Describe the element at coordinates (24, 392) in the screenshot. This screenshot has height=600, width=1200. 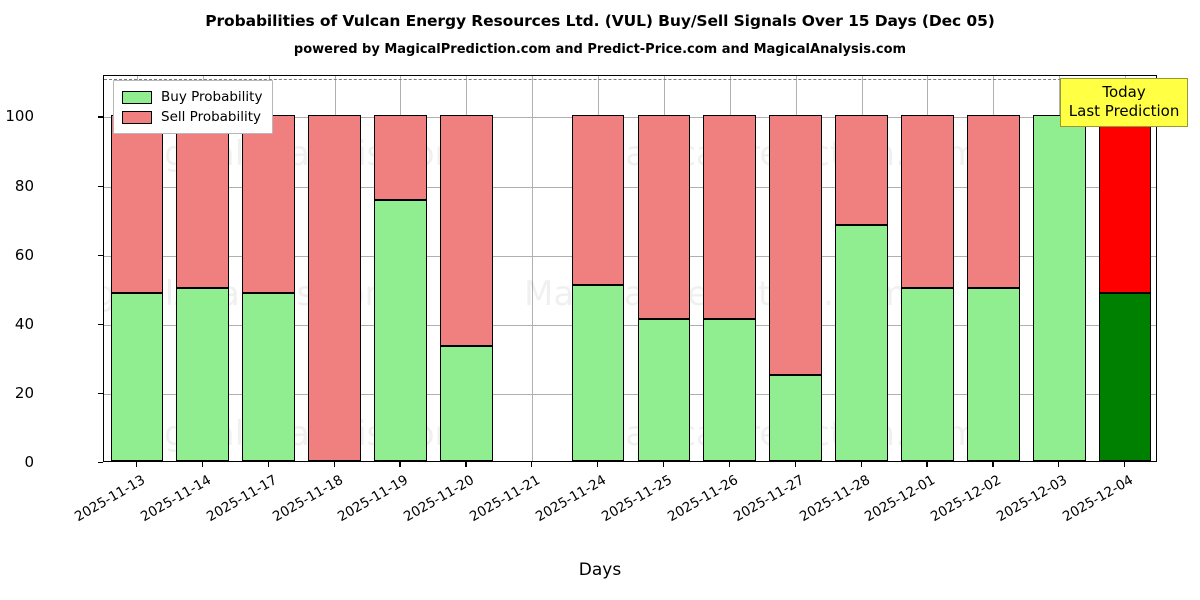
I see `y-axis-tick-label: 20` at that location.